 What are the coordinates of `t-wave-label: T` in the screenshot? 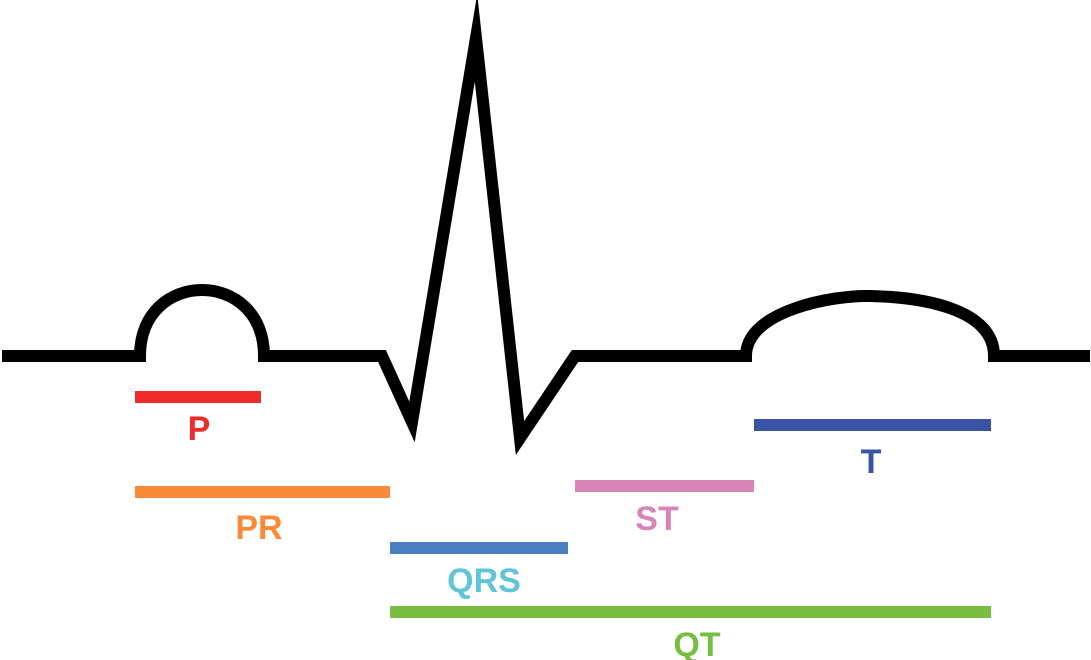 It's located at (871, 462).